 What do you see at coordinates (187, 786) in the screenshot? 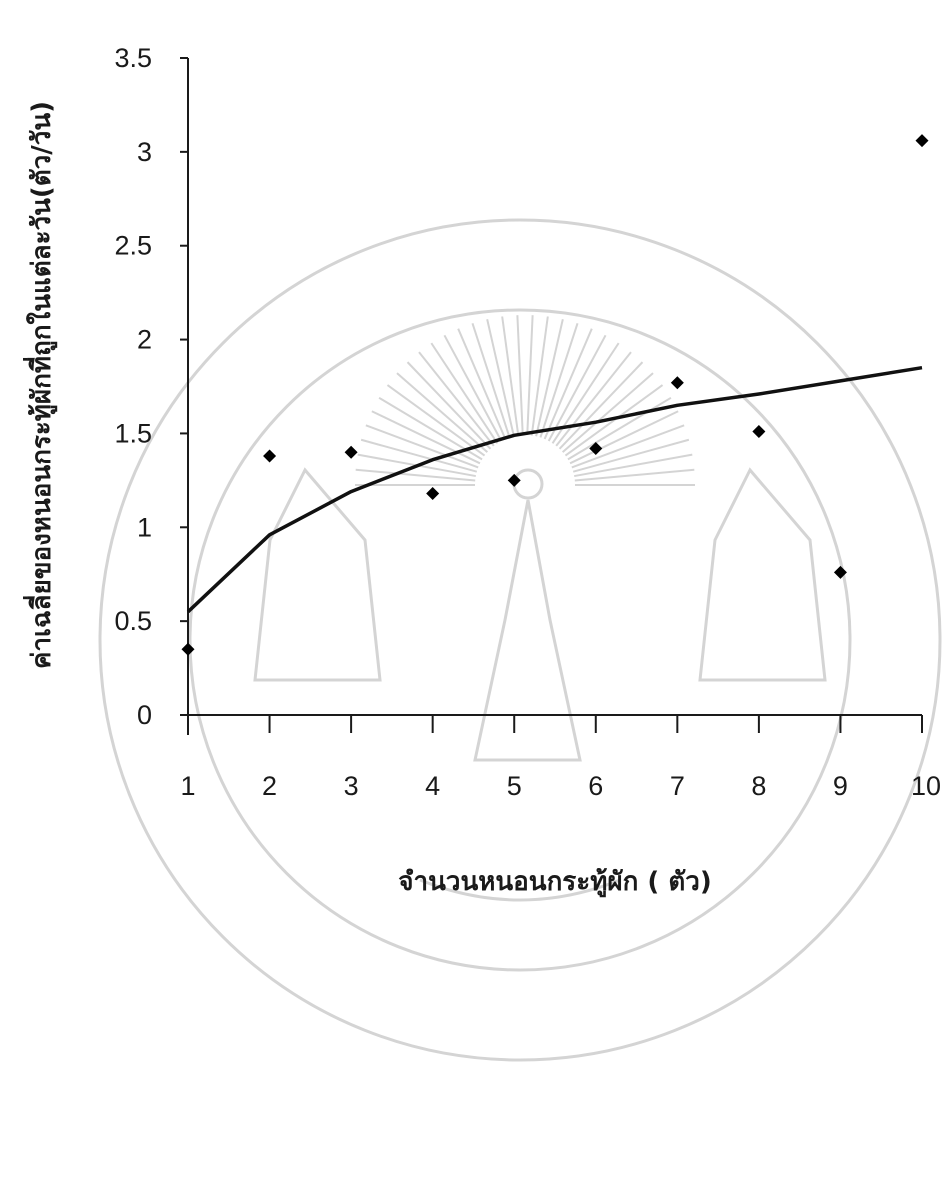
I see `x-tick-label: 1` at bounding box center [187, 786].